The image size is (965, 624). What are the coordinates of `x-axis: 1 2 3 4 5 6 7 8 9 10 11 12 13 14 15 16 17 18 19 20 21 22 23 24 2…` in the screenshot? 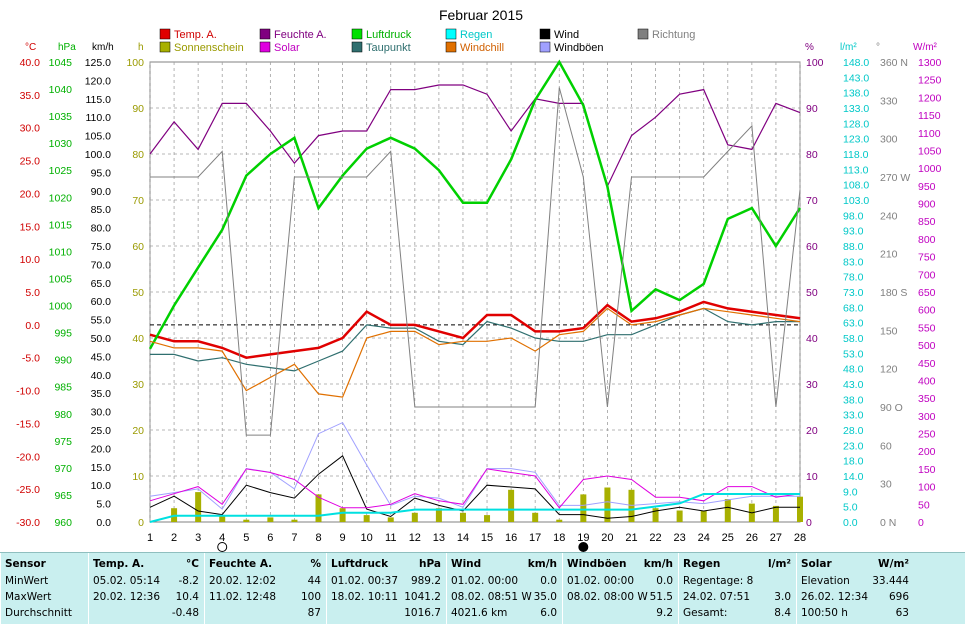 It's located at (476, 542).